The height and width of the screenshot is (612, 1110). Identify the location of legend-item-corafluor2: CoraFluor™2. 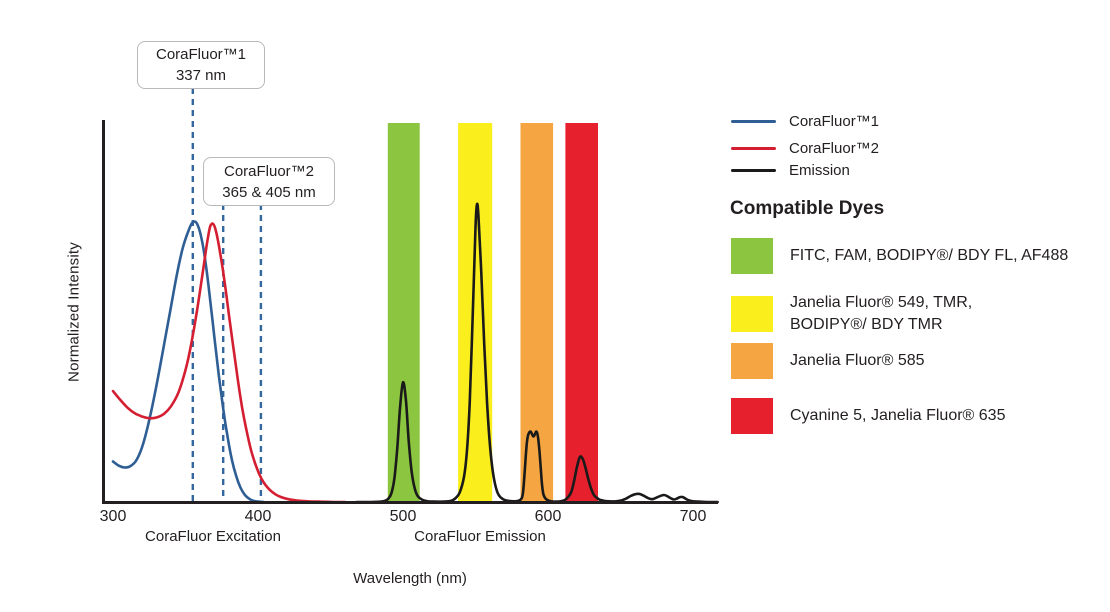
(805, 148).